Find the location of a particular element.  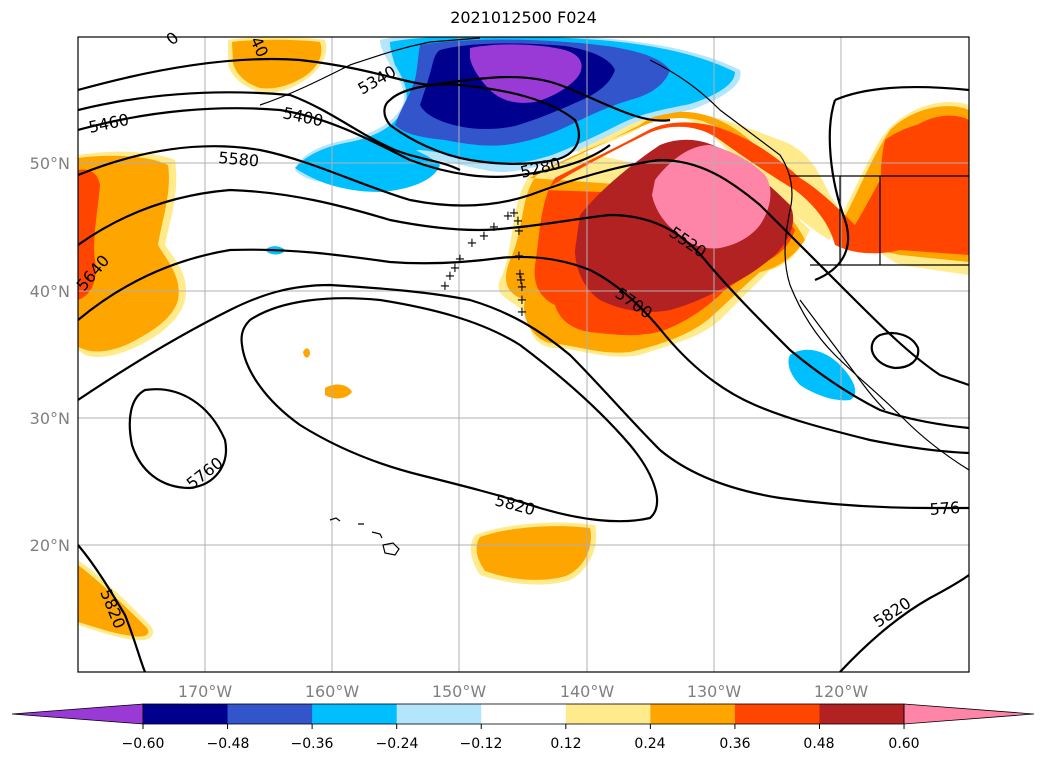

contour-5760-closed is located at coordinates (178, 439).